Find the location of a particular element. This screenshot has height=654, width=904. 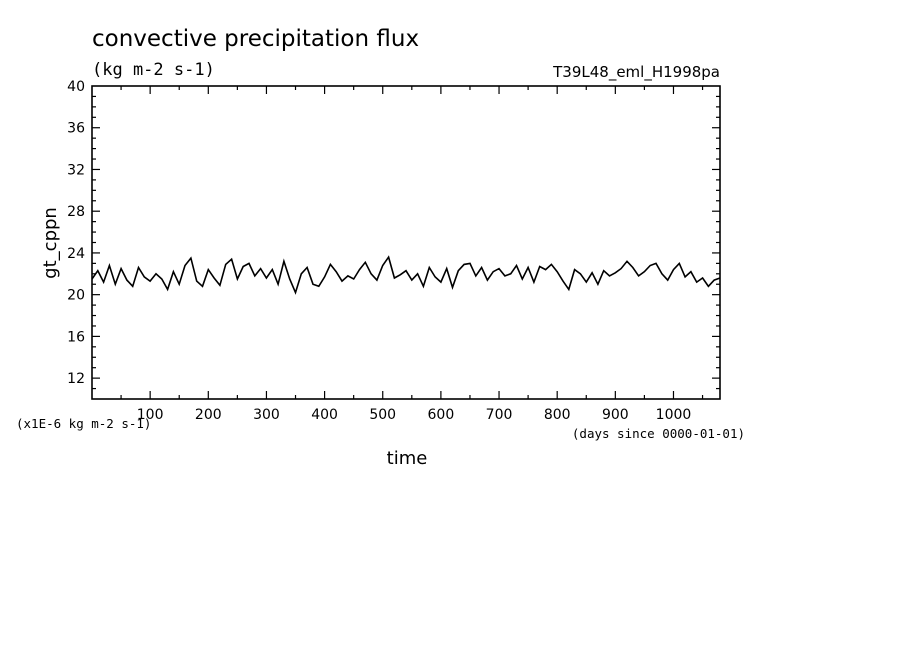

y-tick-label: 36 is located at coordinates (76, 129).